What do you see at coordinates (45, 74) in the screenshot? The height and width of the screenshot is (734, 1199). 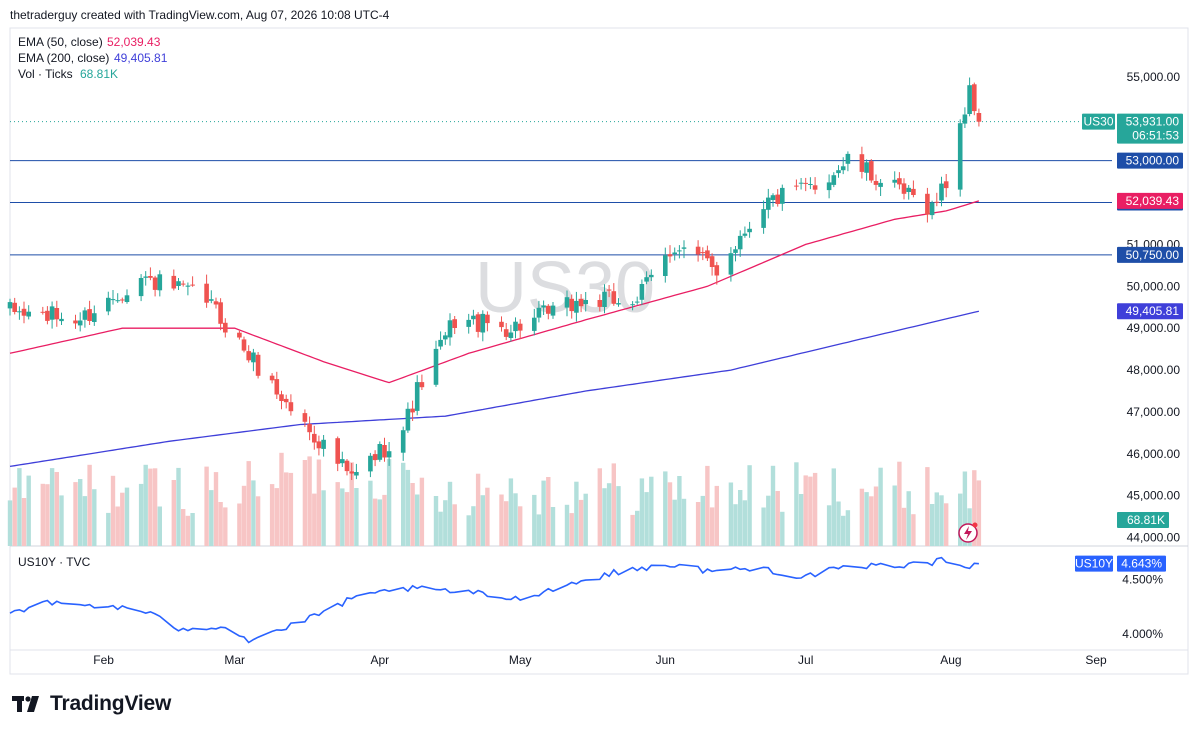 I see `legend-volume-name: Vol · Ticks` at bounding box center [45, 74].